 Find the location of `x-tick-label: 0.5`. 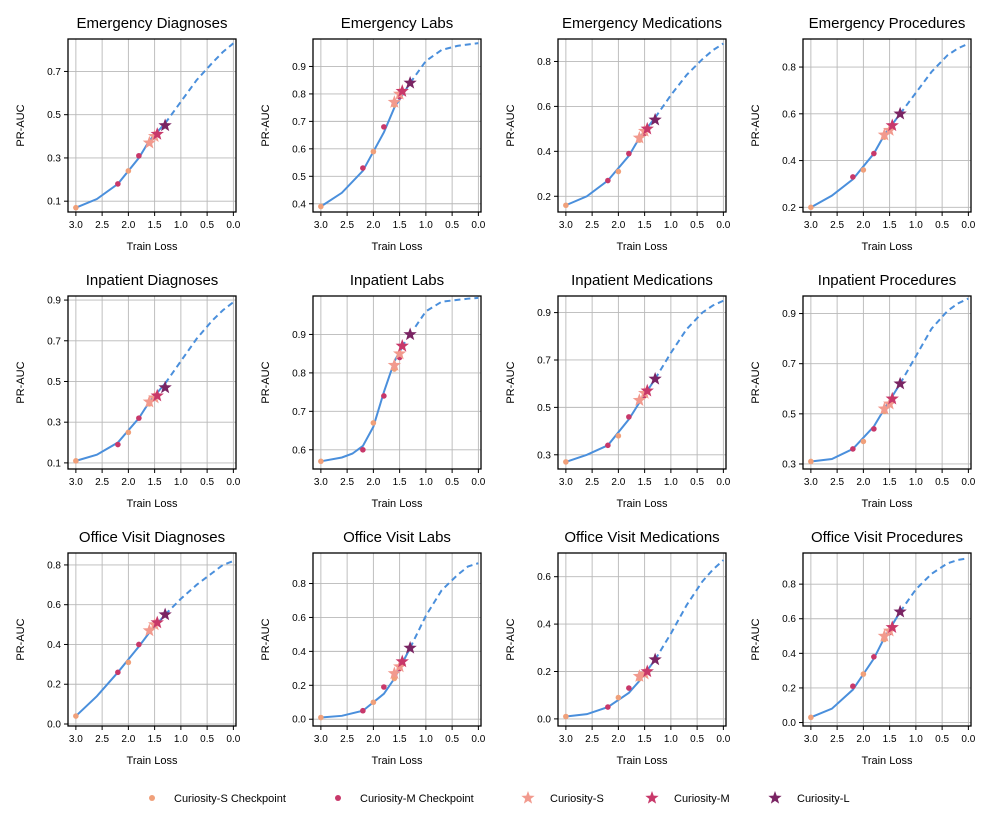

x-tick-label: 0.5 is located at coordinates (697, 482).